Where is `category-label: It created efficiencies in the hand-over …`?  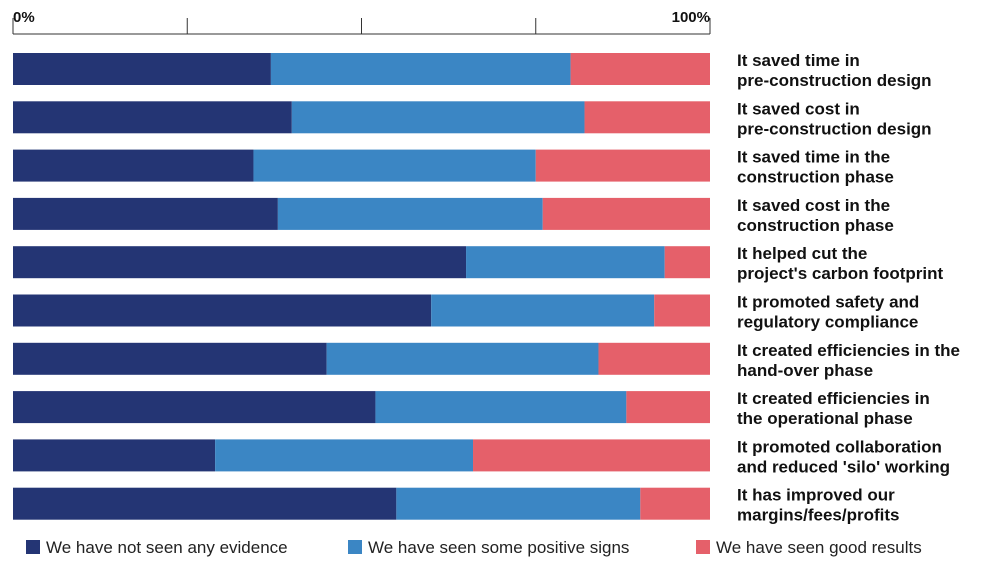 category-label: It created efficiencies in the hand-over … is located at coordinates (848, 360).